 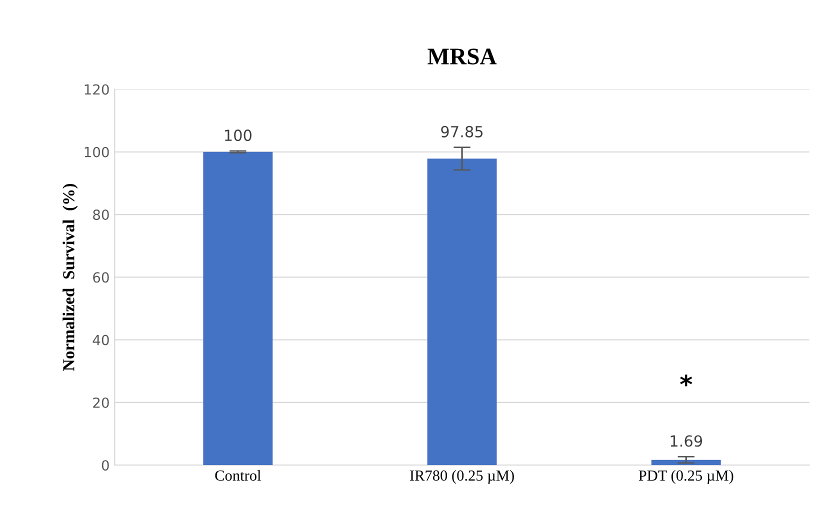 What do you see at coordinates (96, 152) in the screenshot?
I see `y-tick-label: 100` at bounding box center [96, 152].